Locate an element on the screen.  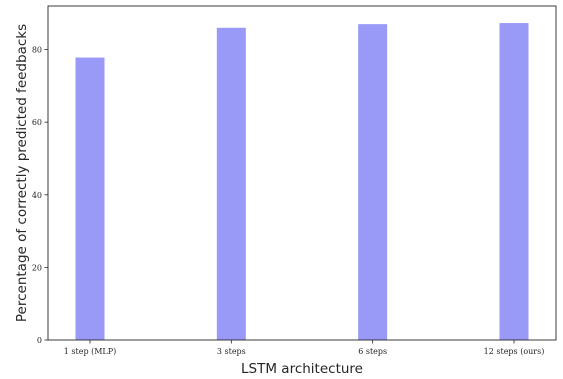
y-tick-label-2: 40 is located at coordinates (37, 195).